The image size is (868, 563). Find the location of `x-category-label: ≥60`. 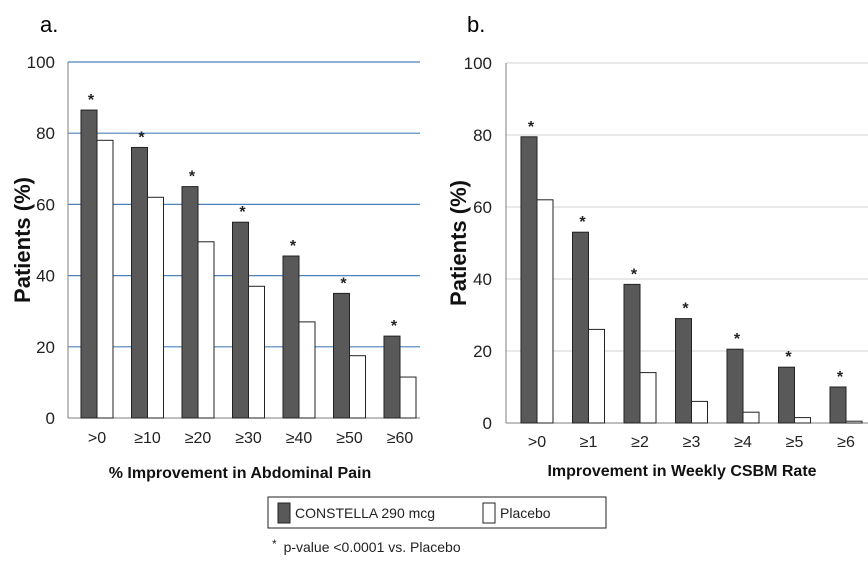

x-category-label: ≥60 is located at coordinates (400, 438).